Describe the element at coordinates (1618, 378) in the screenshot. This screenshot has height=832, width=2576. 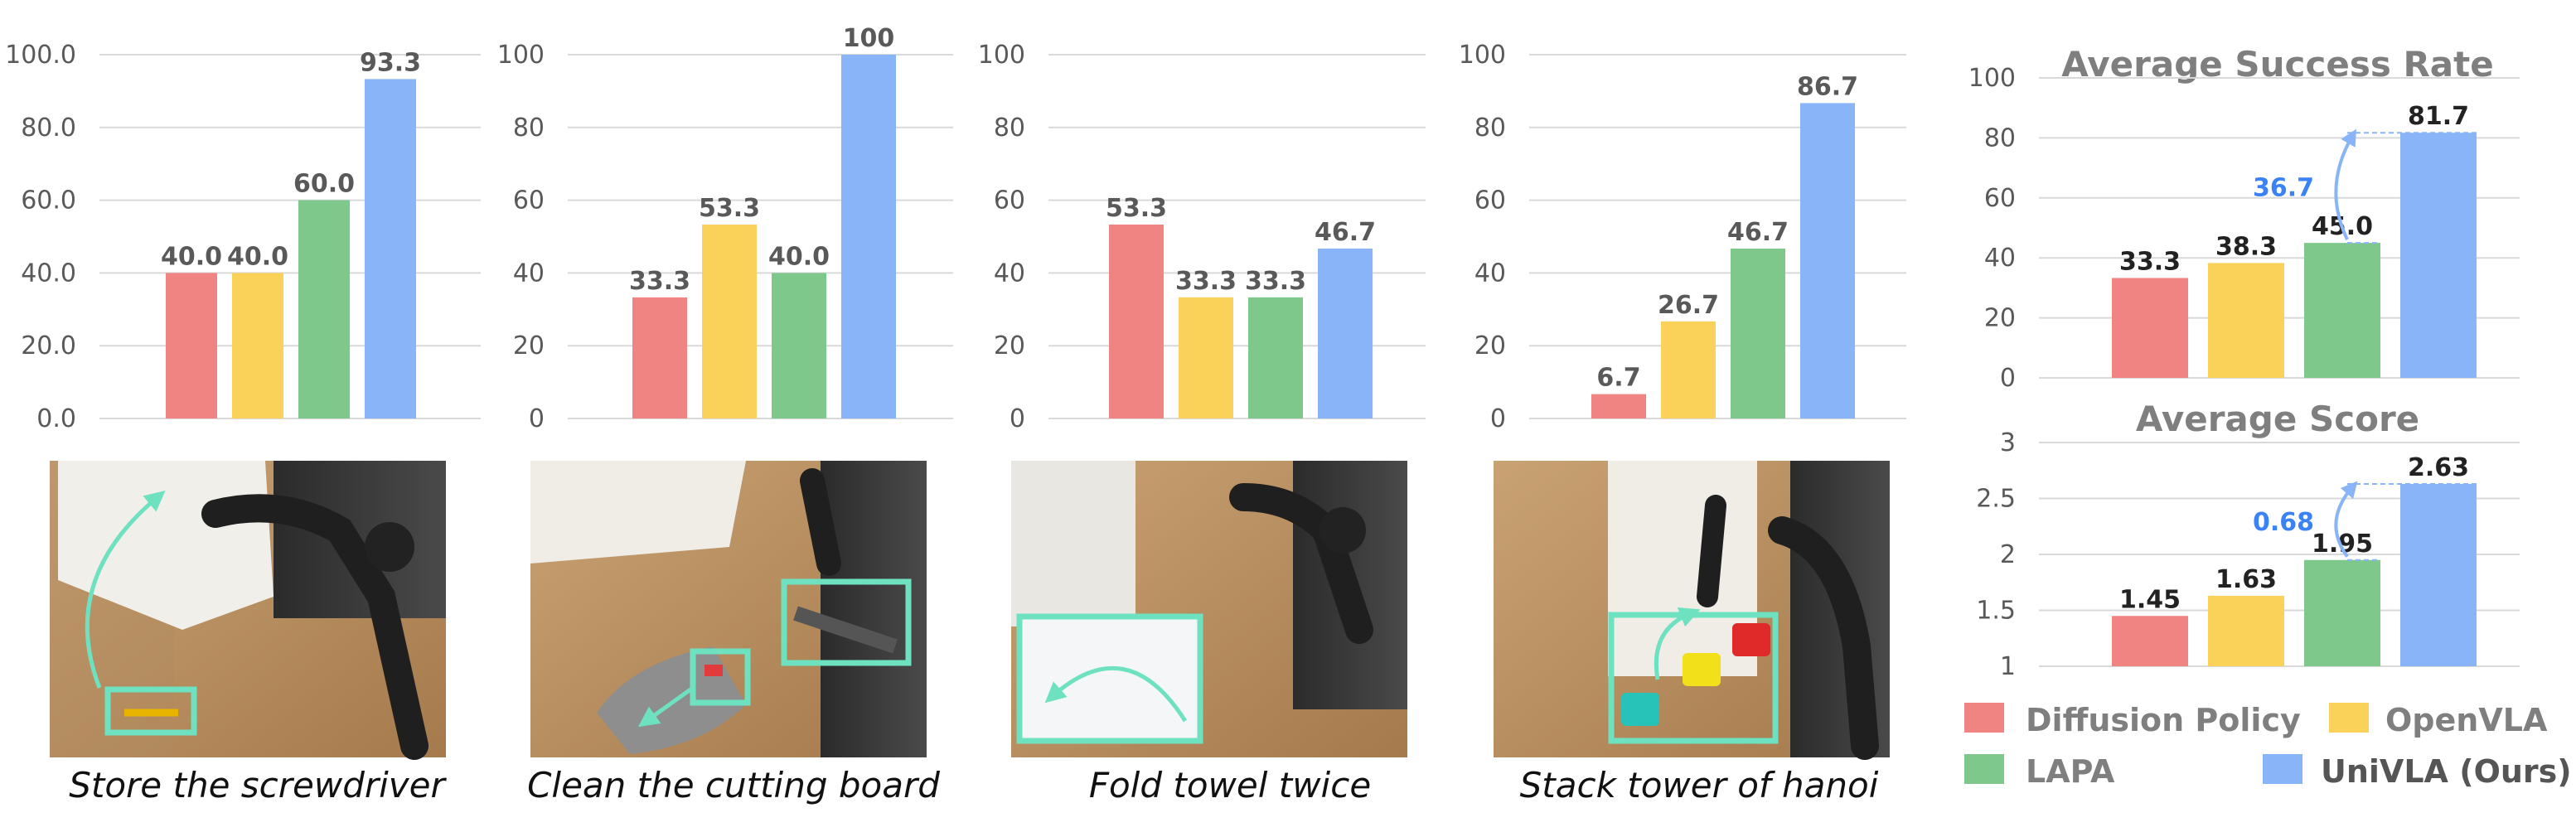
I see `bar-value-label: 6.7` at that location.